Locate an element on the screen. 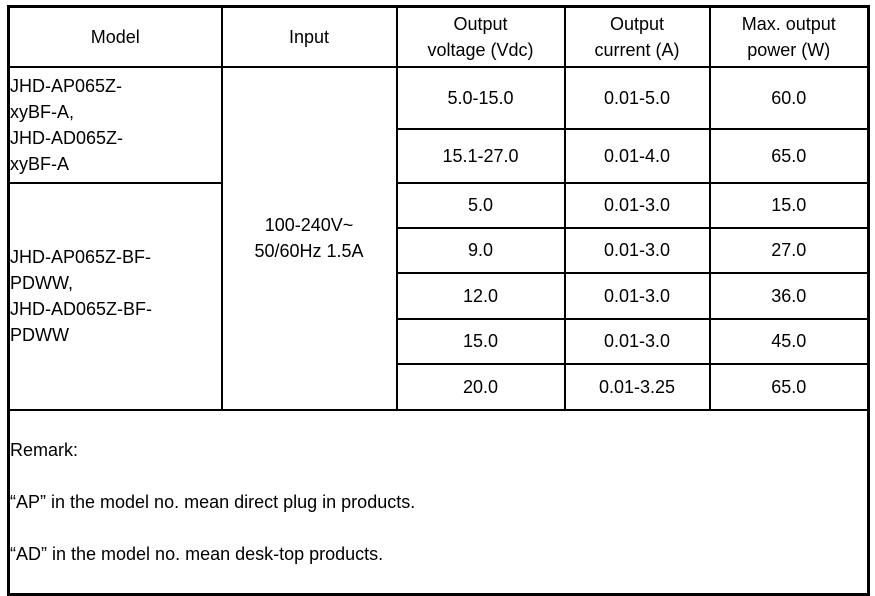 This screenshot has width=875, height=596. col-header-power: Max. output power (W) is located at coordinates (789, 36).